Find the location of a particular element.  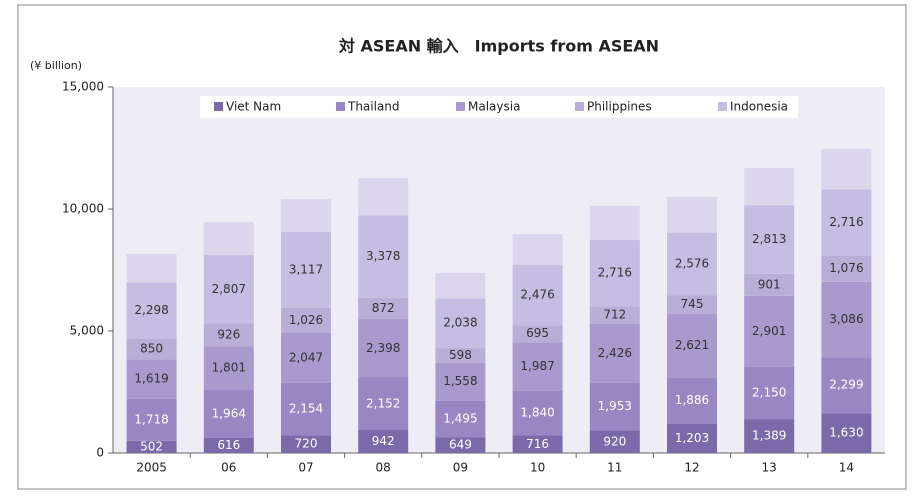

data-label: 2,154 is located at coordinates (306, 409).